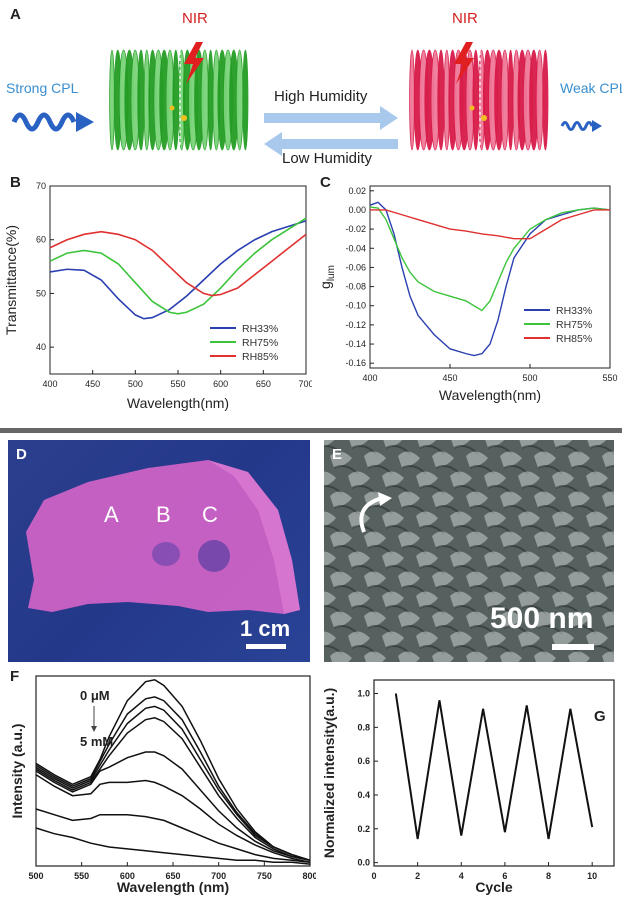 Image resolution: width=622 pixels, height=904 pixels. What do you see at coordinates (266, 646) in the screenshot?
I see `scale-bar-d` at bounding box center [266, 646].